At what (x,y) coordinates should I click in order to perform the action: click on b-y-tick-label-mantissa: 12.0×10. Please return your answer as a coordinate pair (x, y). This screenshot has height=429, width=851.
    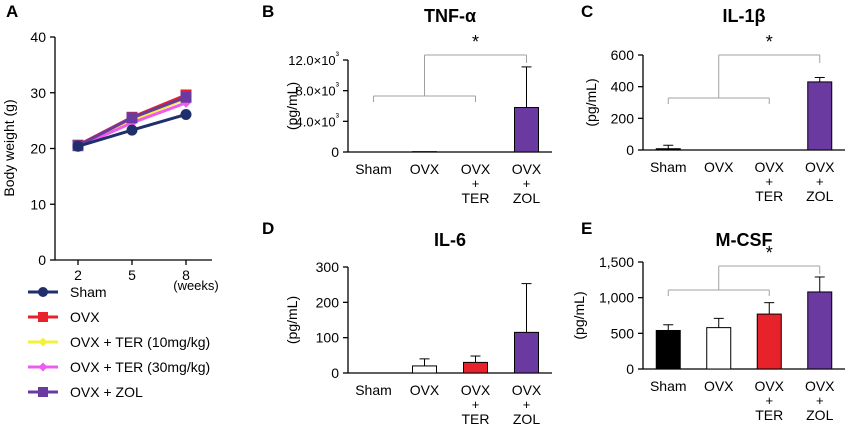
    Looking at the image, I should click on (311, 60).